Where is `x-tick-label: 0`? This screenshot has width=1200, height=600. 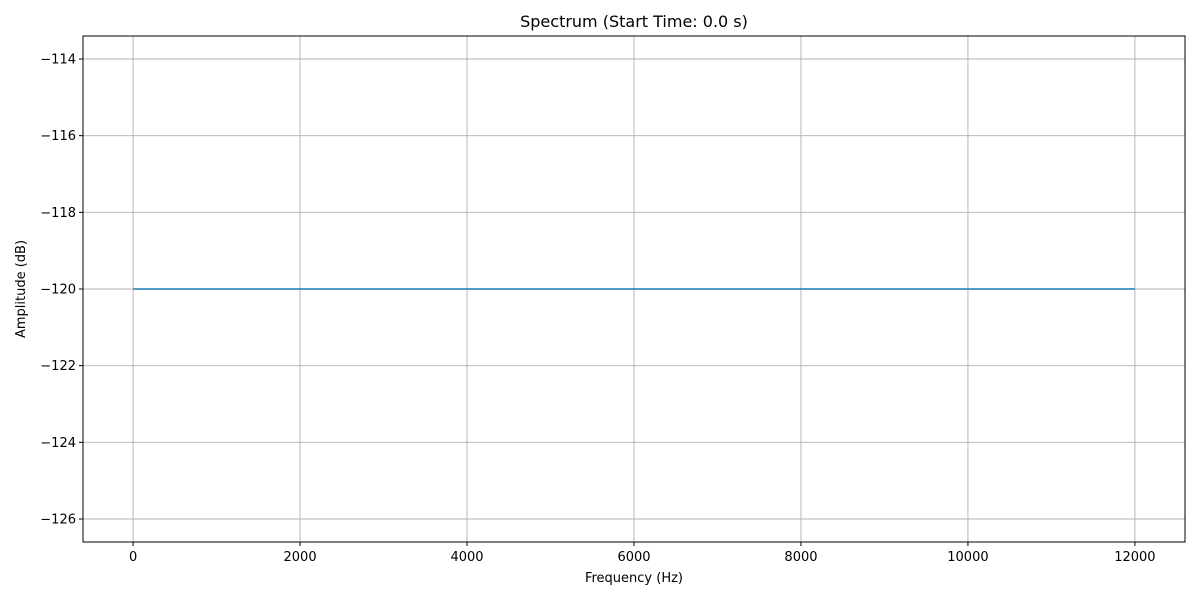
x-tick-label: 0 is located at coordinates (133, 557).